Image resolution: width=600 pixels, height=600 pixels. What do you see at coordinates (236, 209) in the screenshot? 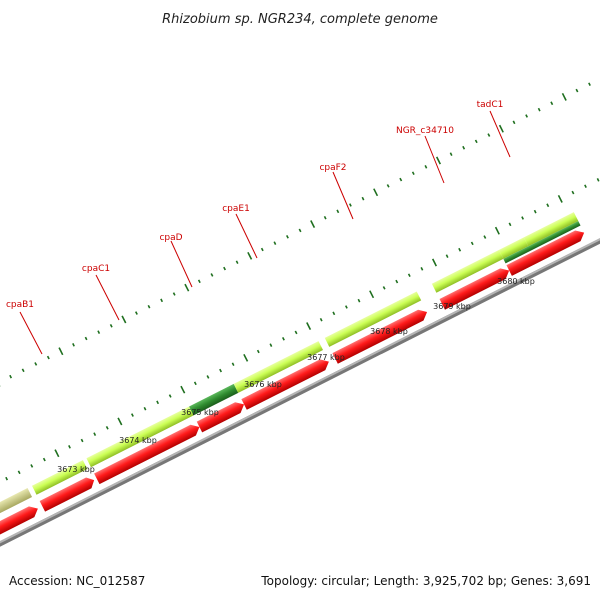
I see `gene-label: cpaE1` at bounding box center [236, 209].